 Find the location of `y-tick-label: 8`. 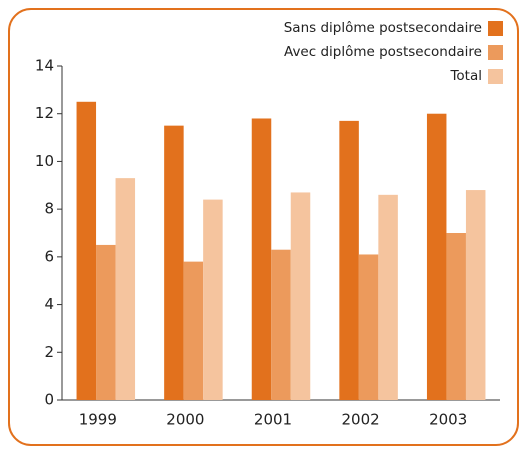

y-tick-label: 8 is located at coordinates (49, 209).